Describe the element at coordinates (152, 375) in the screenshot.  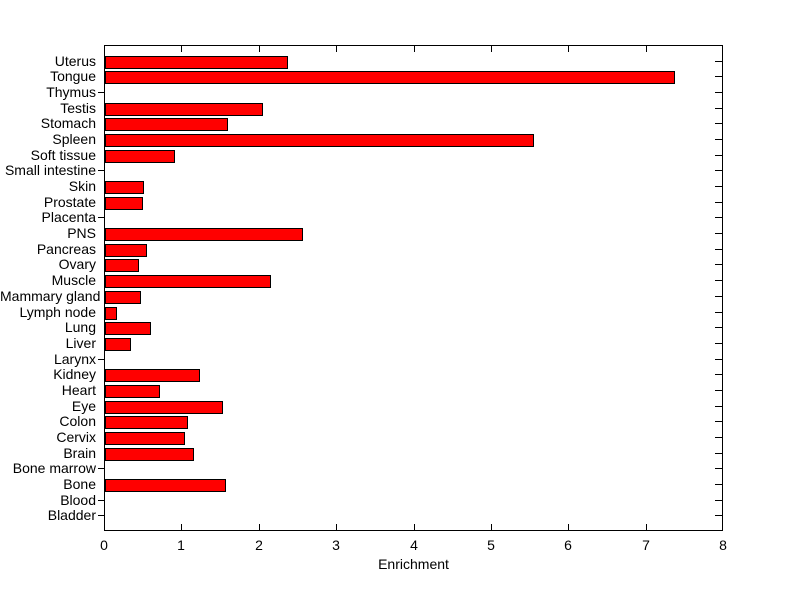
I see `bar-kidney` at that location.